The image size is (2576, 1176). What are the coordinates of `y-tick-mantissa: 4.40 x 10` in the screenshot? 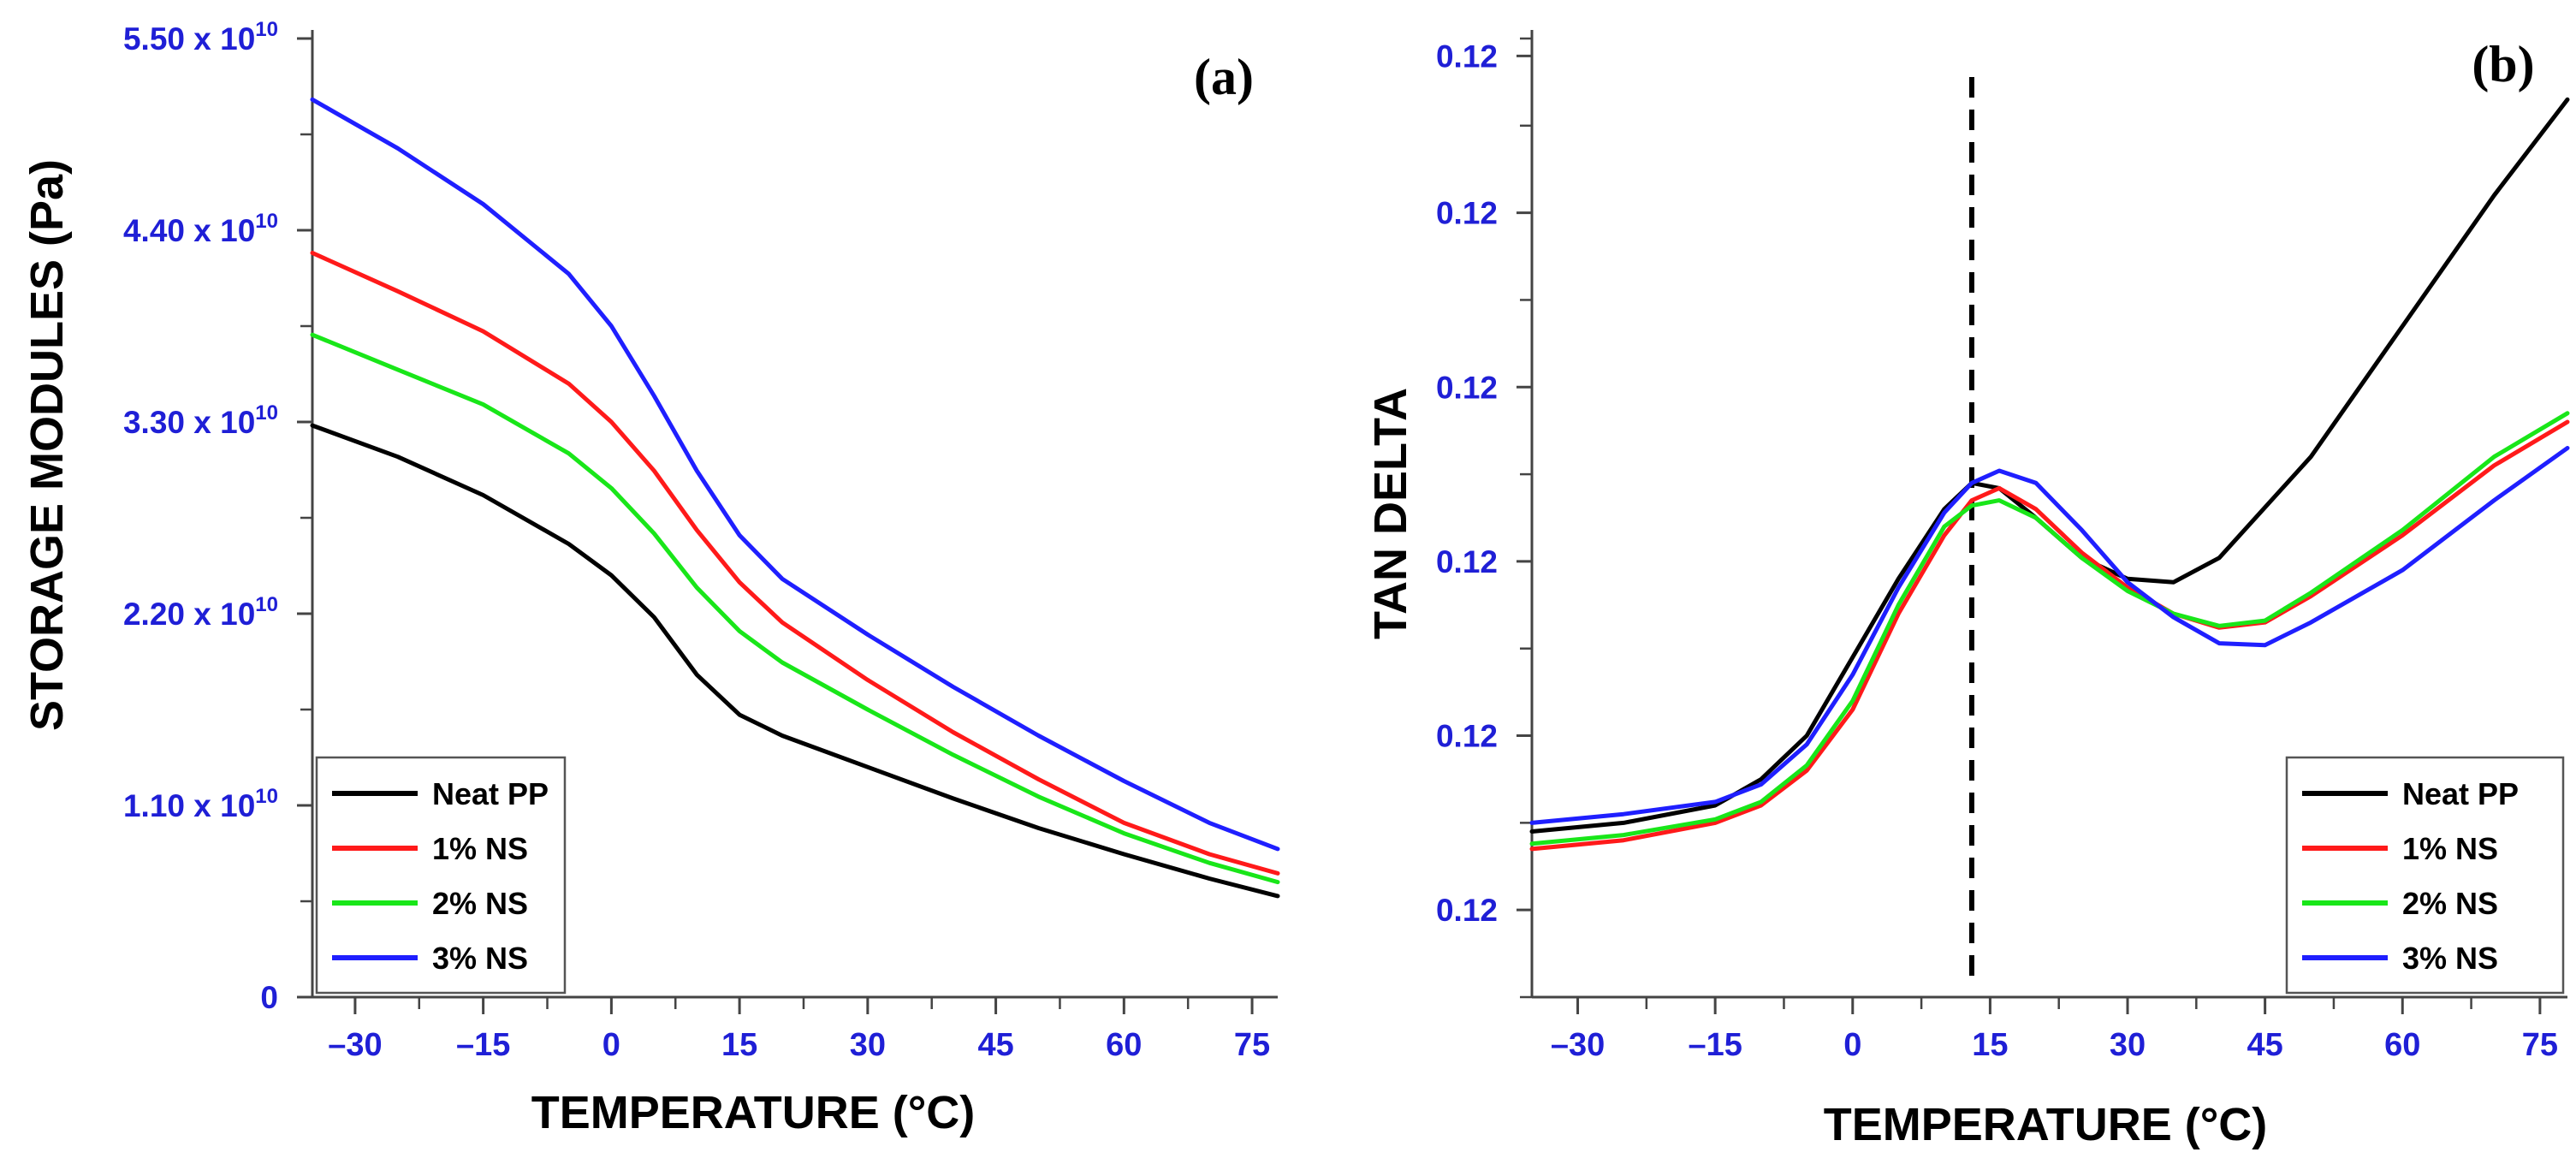 It's located at (189, 230).